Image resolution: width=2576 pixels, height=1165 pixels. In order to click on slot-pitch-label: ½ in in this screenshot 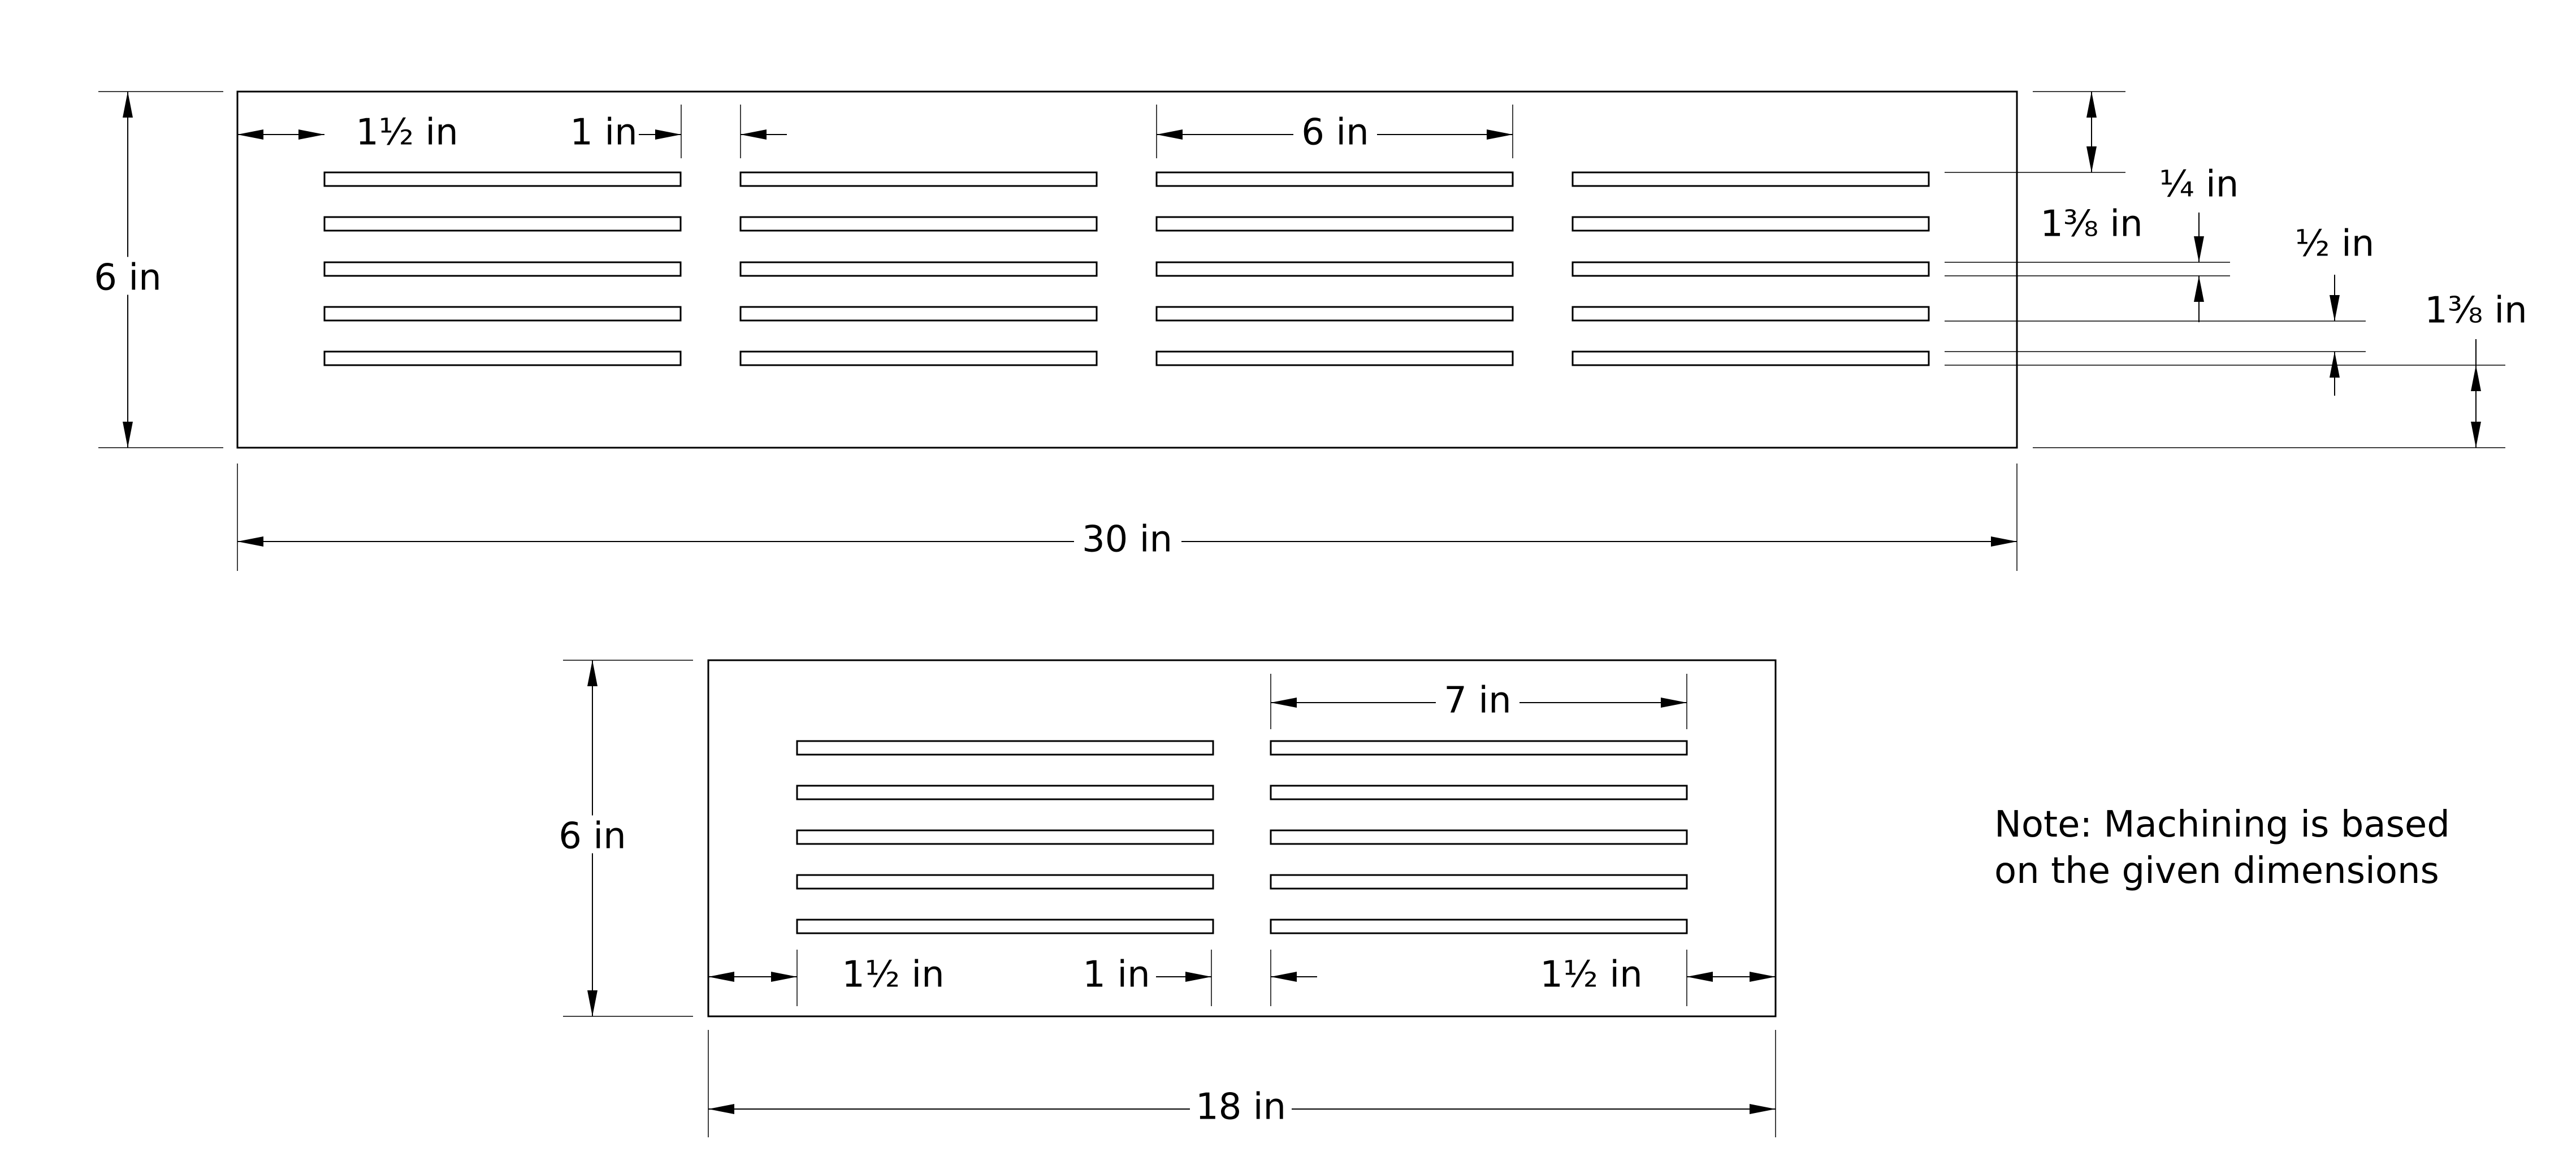, I will do `click(2335, 244)`.